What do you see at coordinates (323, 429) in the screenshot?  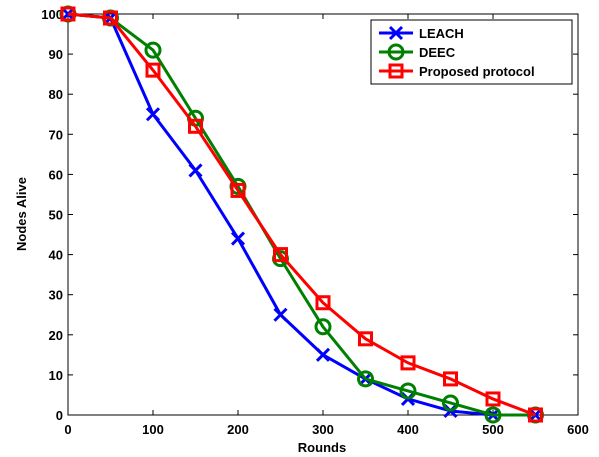 I see `x-tick-label: 300` at bounding box center [323, 429].